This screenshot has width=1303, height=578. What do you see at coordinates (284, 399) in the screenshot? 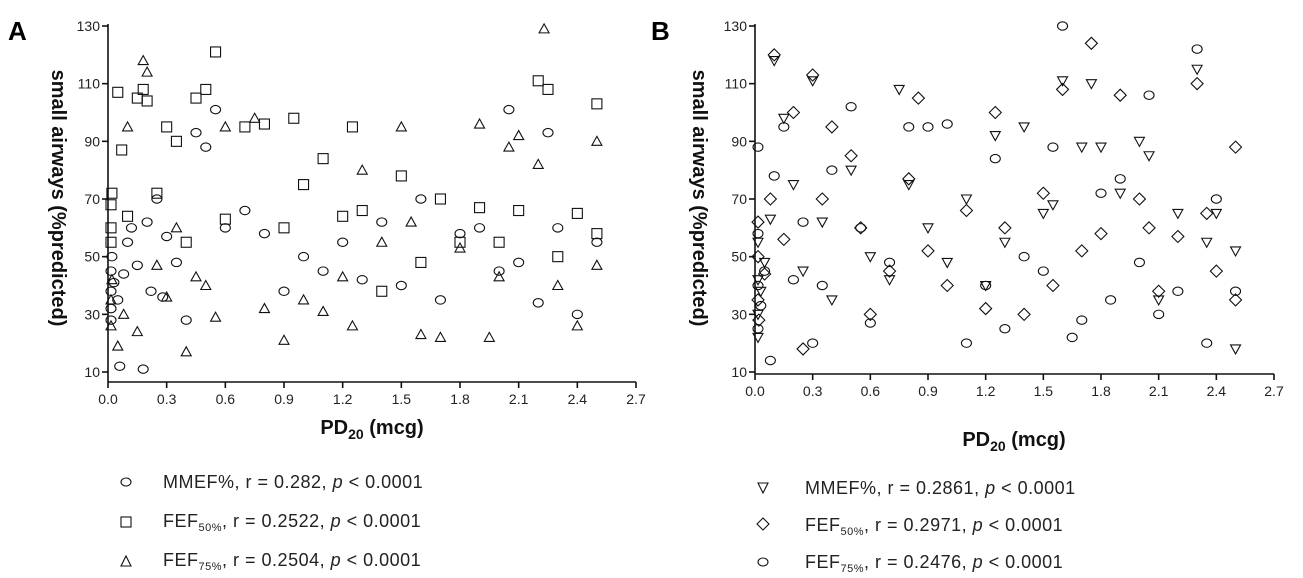
I see `x-tick-label: 0.9` at bounding box center [284, 399].